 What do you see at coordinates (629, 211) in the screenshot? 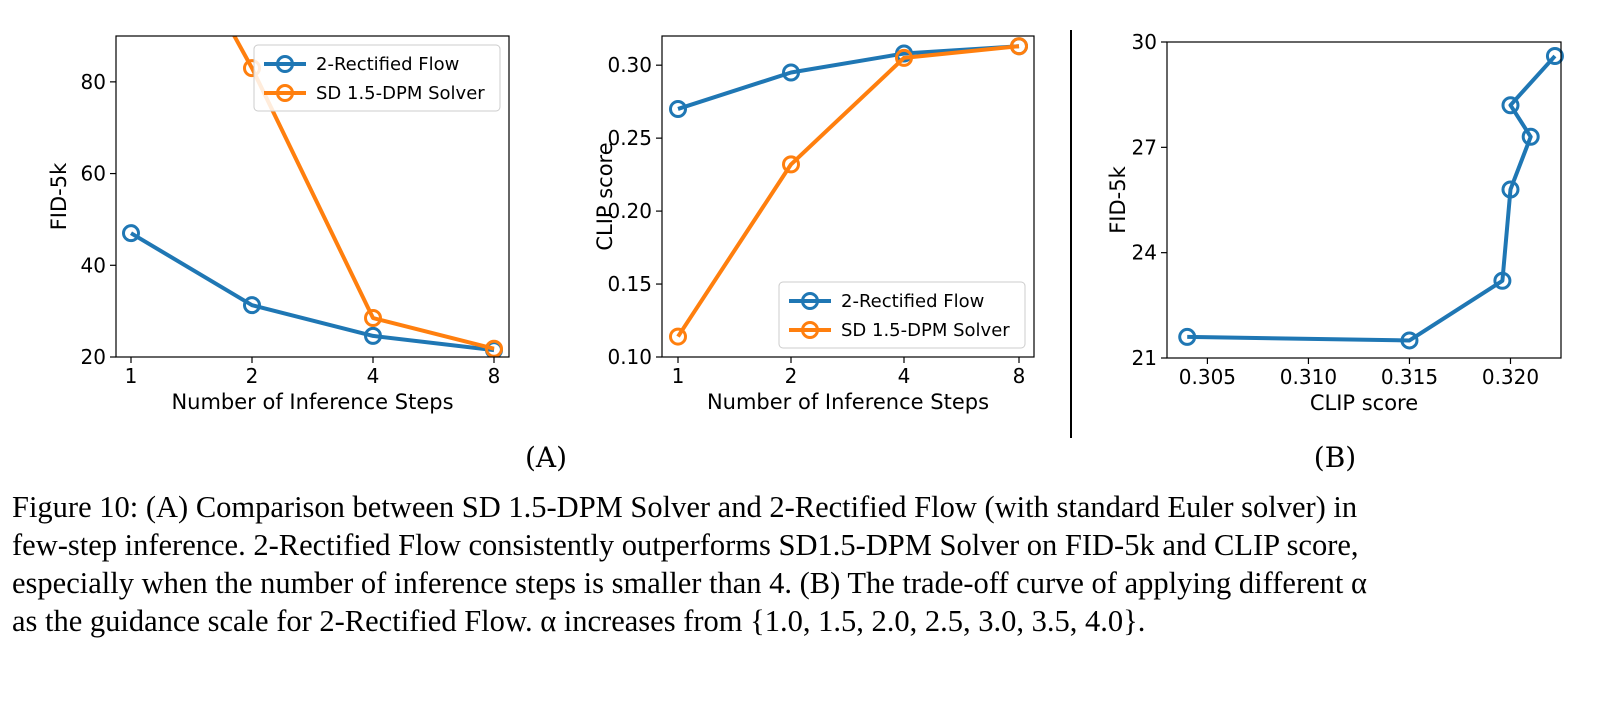
I see `y-tick-label: 0.20` at bounding box center [629, 211].